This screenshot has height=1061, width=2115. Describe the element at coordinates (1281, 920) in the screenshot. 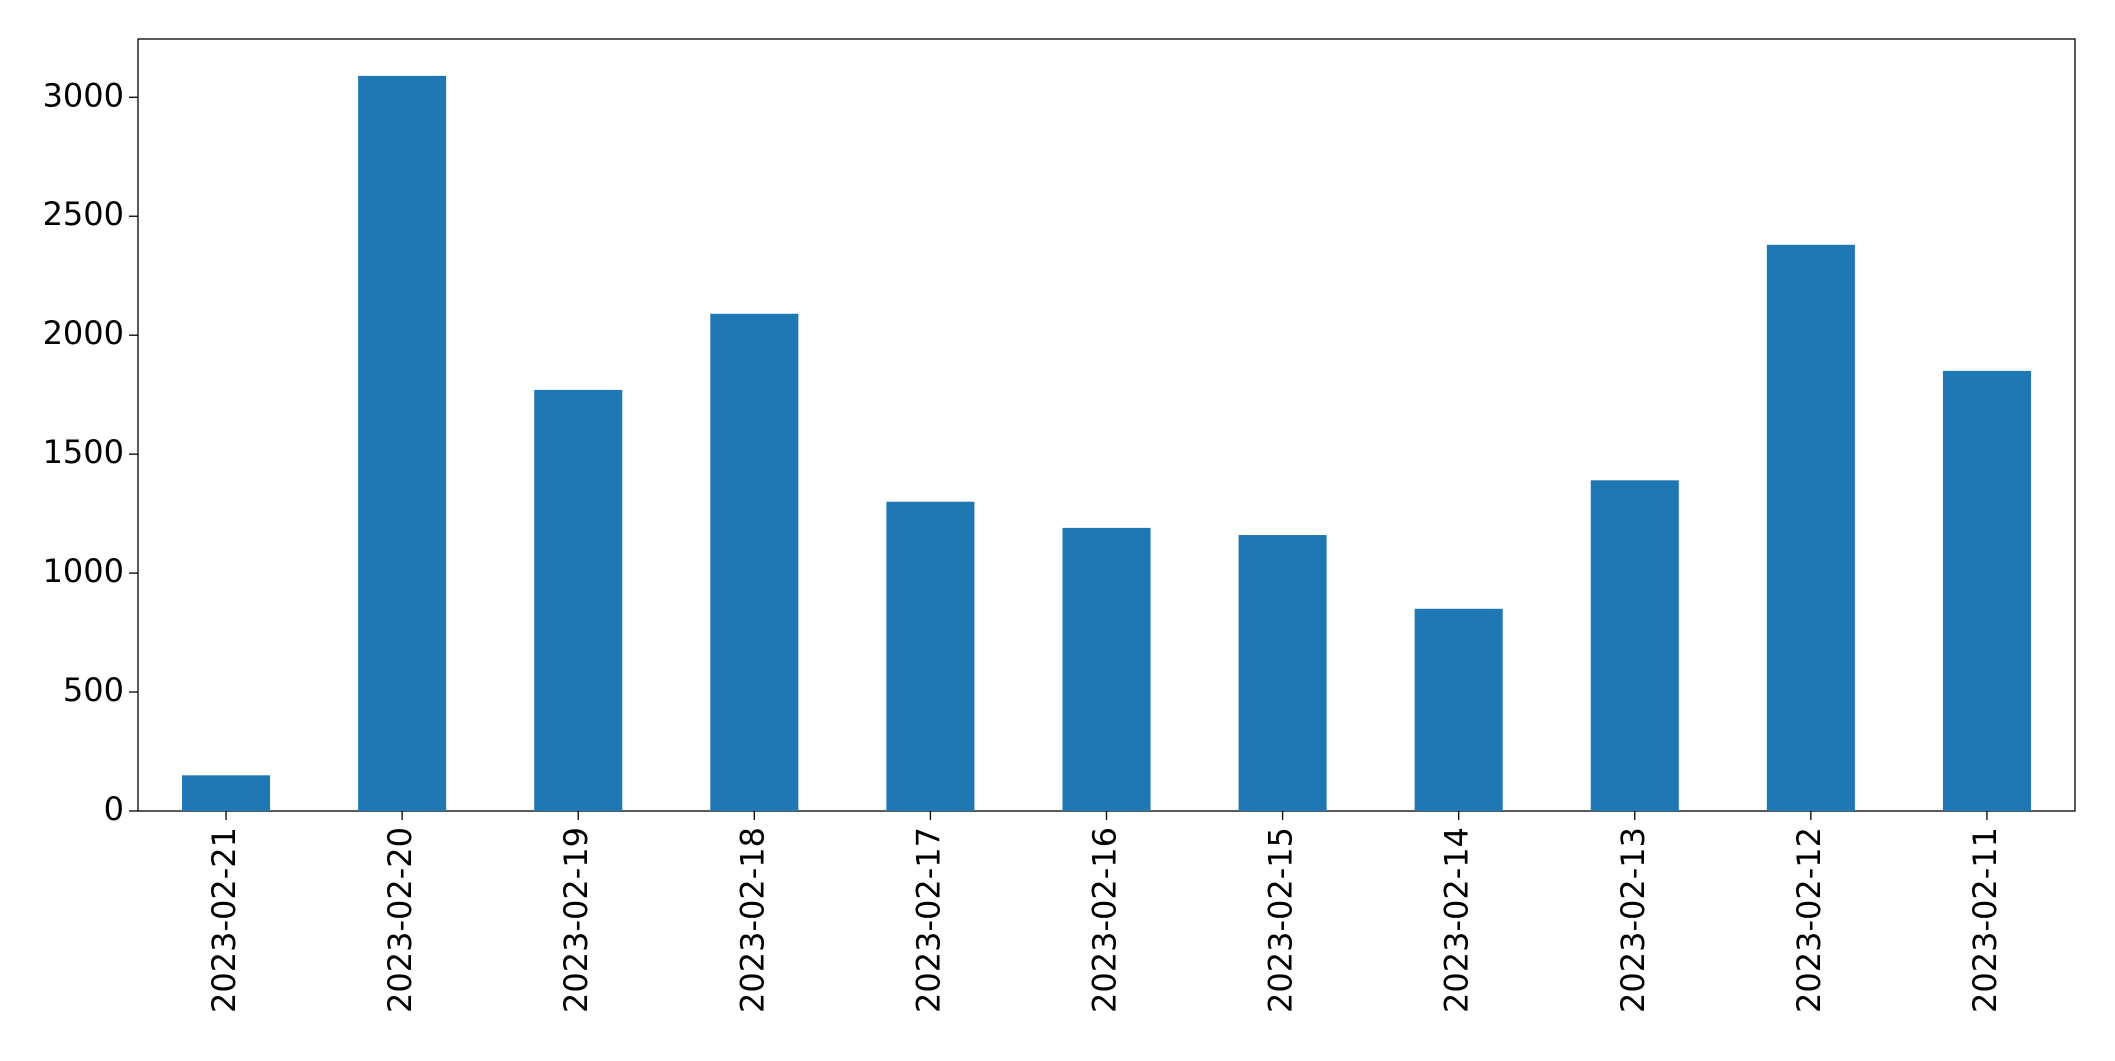

I see `x-tick-label: 2023-02-15` at that location.